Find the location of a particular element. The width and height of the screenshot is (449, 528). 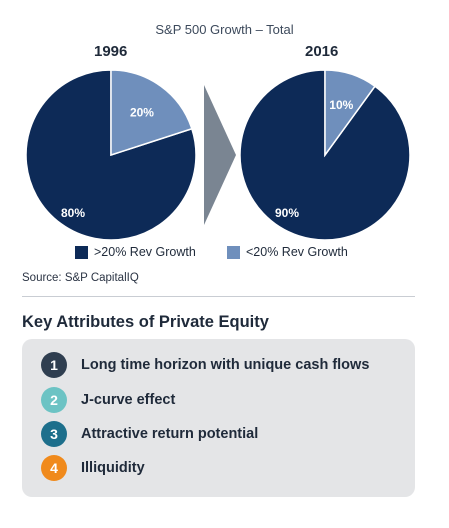

attribute-text-1: Long time horizon with unique cash flows is located at coordinates (225, 365).